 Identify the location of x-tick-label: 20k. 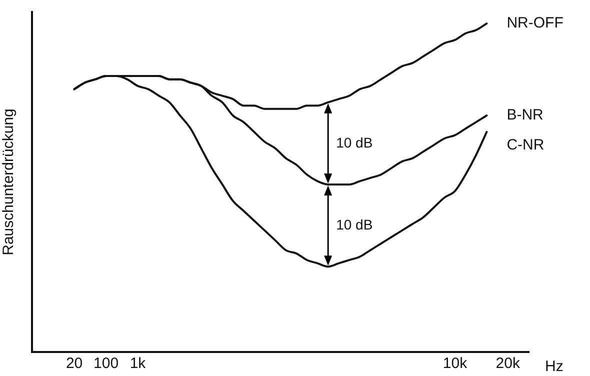
(508, 363).